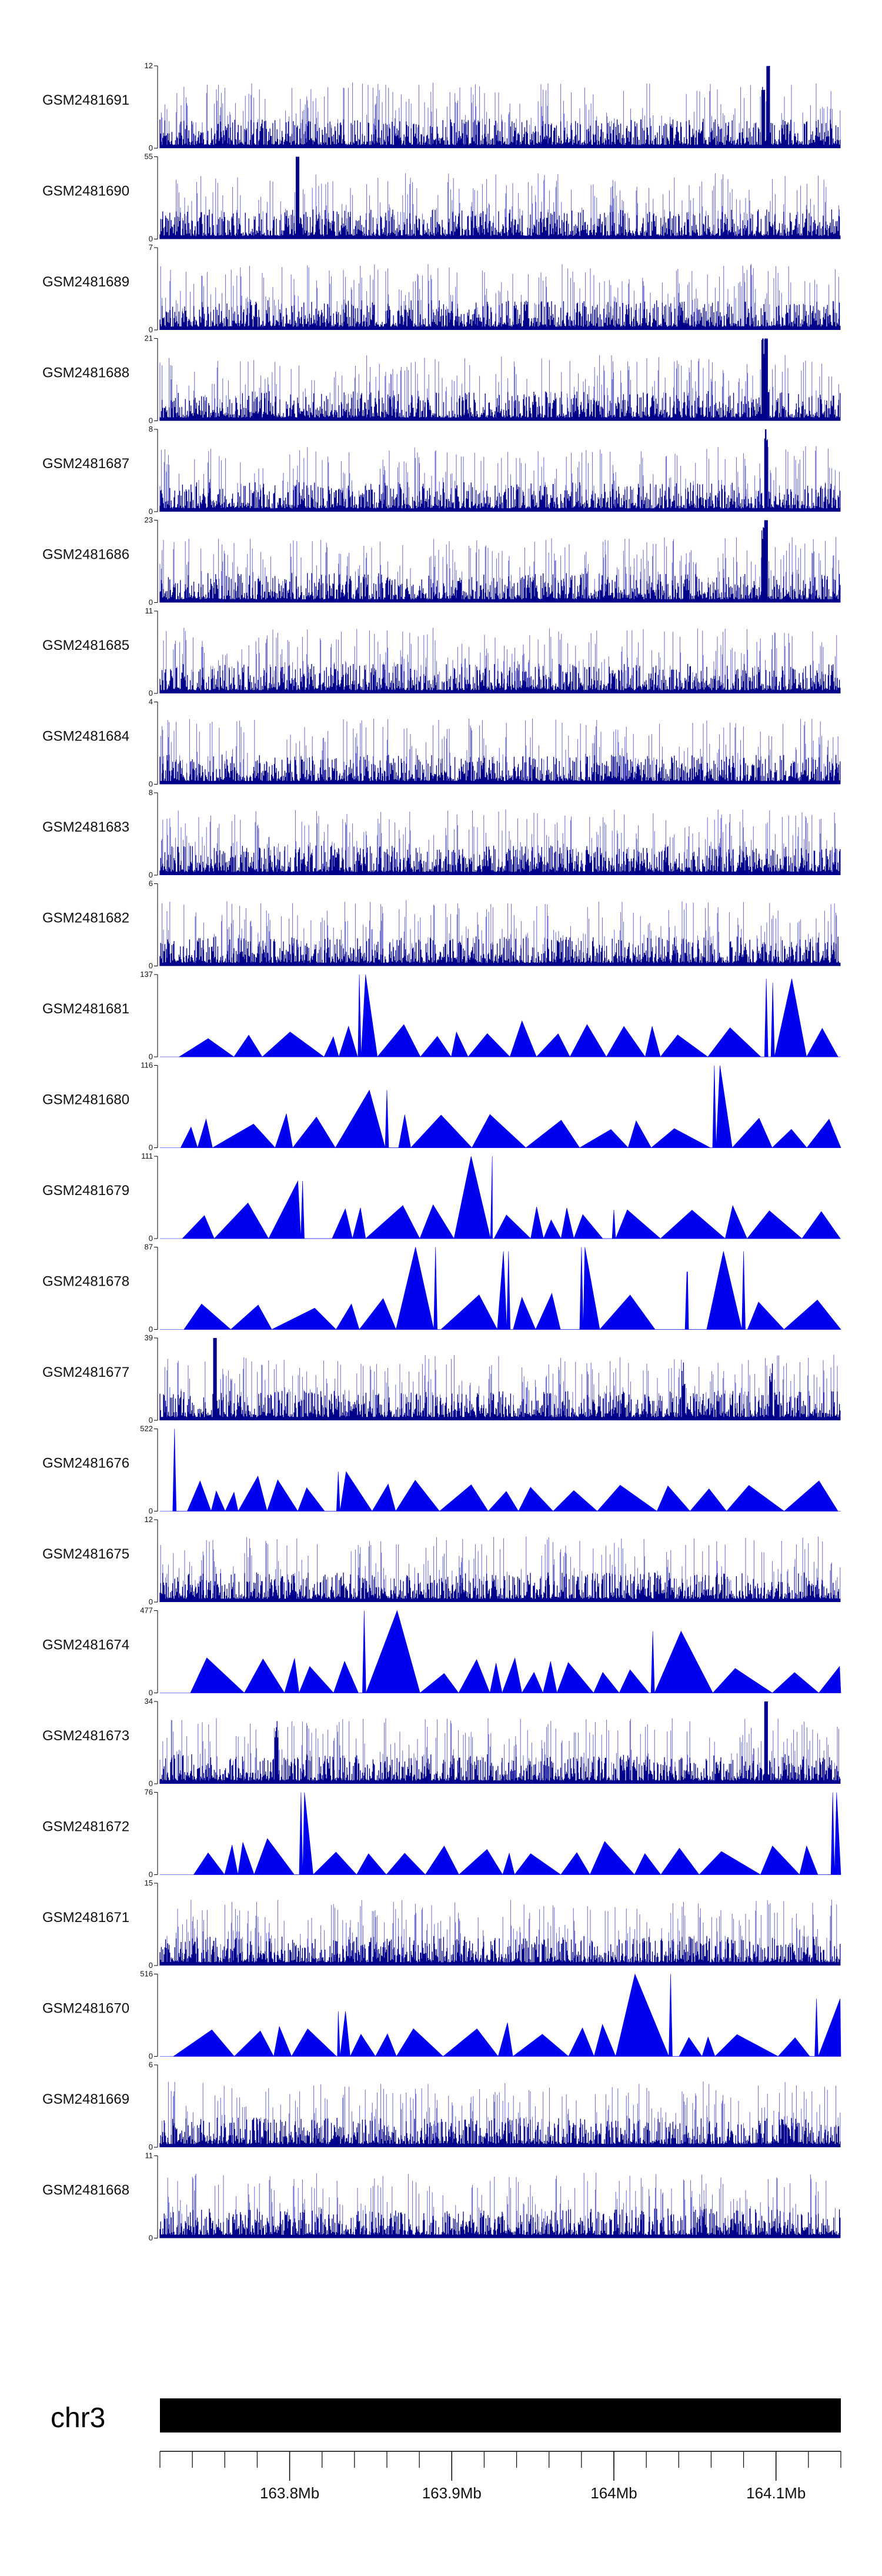  Describe the element at coordinates (500, 2476) in the screenshot. I see `genome-coordinate-axis: 163.8Mb 163.9Mb 164Mb 164.1Mb` at that location.